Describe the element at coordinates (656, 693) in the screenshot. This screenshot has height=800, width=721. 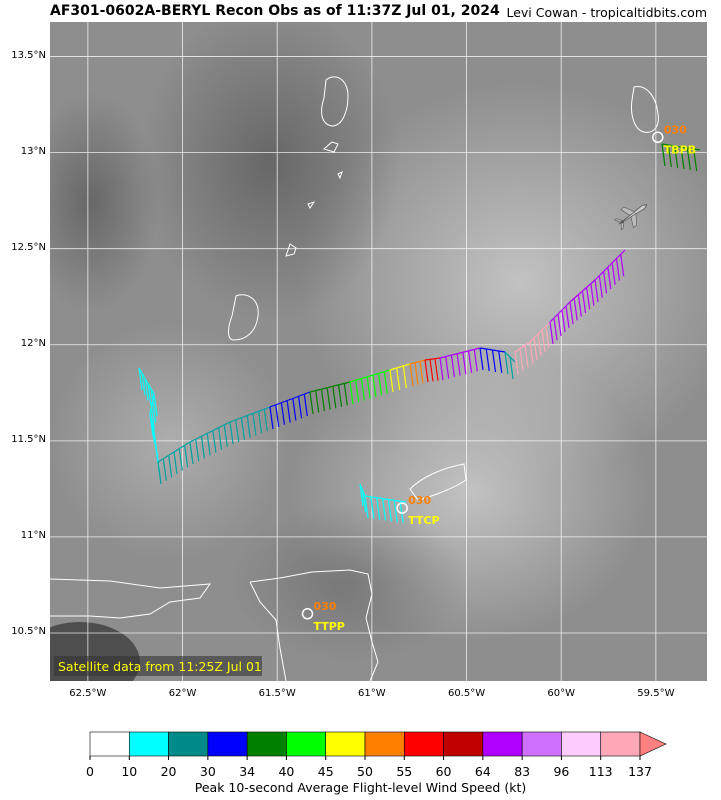
I see `longitude-label: 59.5°W` at that location.